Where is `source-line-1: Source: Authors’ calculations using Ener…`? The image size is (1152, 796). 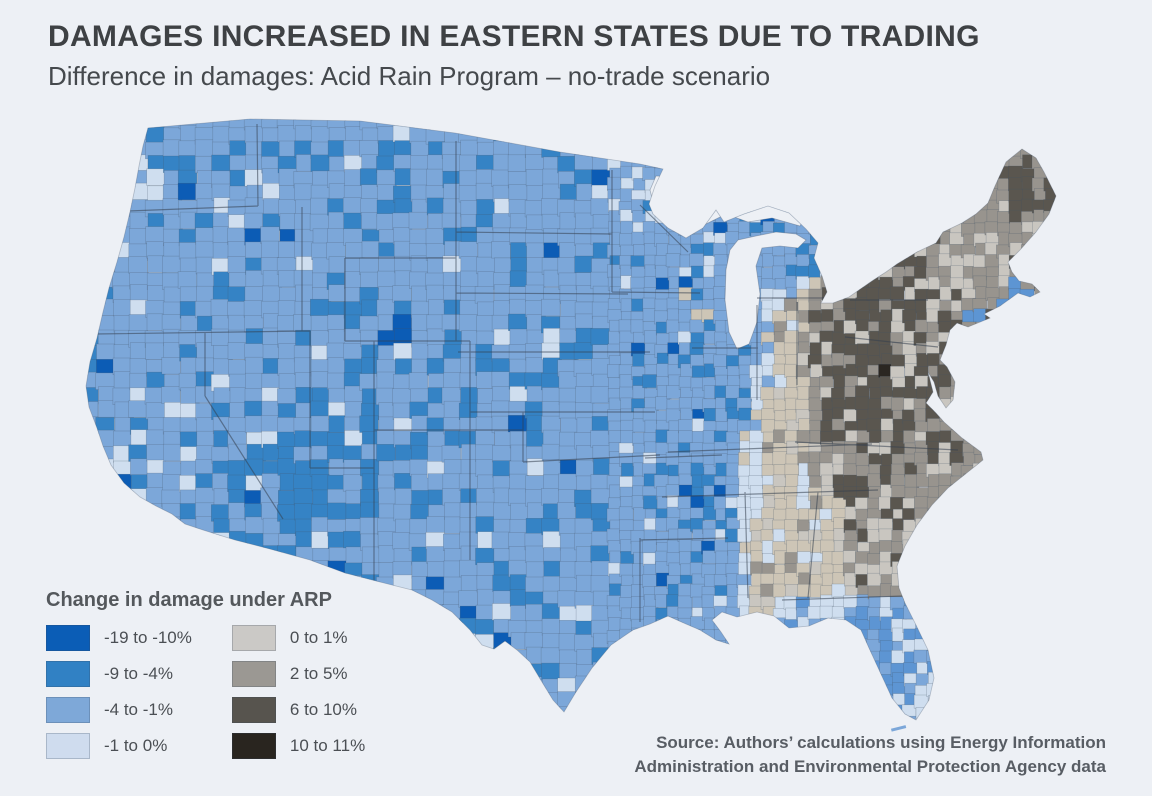
source-line-1: Source: Authors’ calculations using Ener… is located at coordinates (881, 742).